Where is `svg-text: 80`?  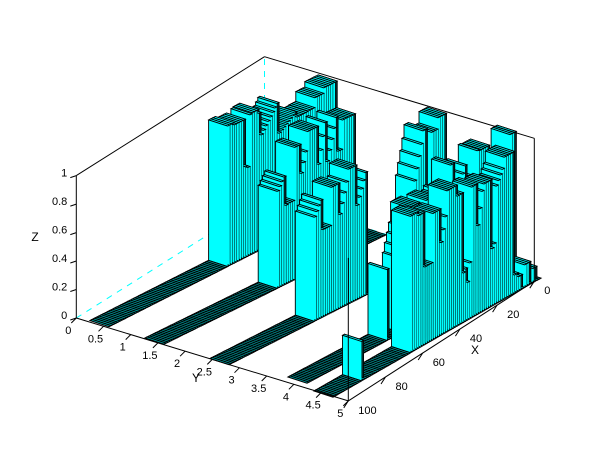 svg-text: 80 is located at coordinates (402, 387).